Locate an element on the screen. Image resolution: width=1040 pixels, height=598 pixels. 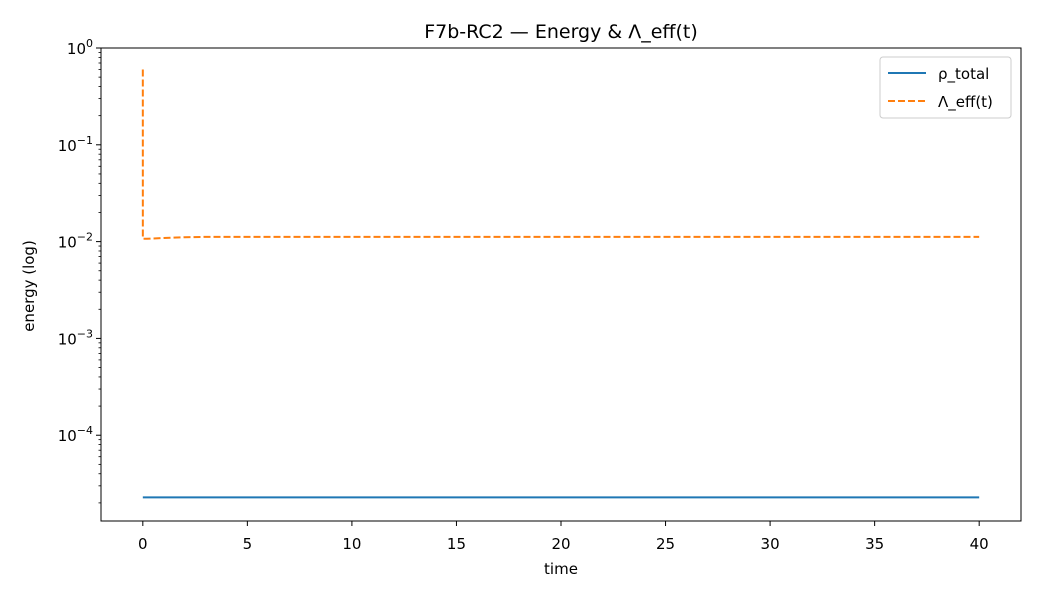
y-tick-label: 10⁻² is located at coordinates (75, 241).